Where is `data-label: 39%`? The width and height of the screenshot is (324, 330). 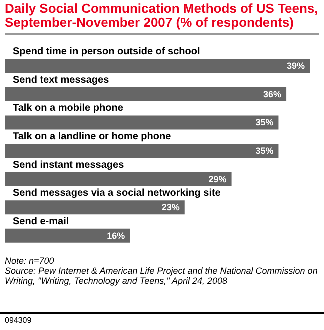 data-label: 39% is located at coordinates (295, 66).